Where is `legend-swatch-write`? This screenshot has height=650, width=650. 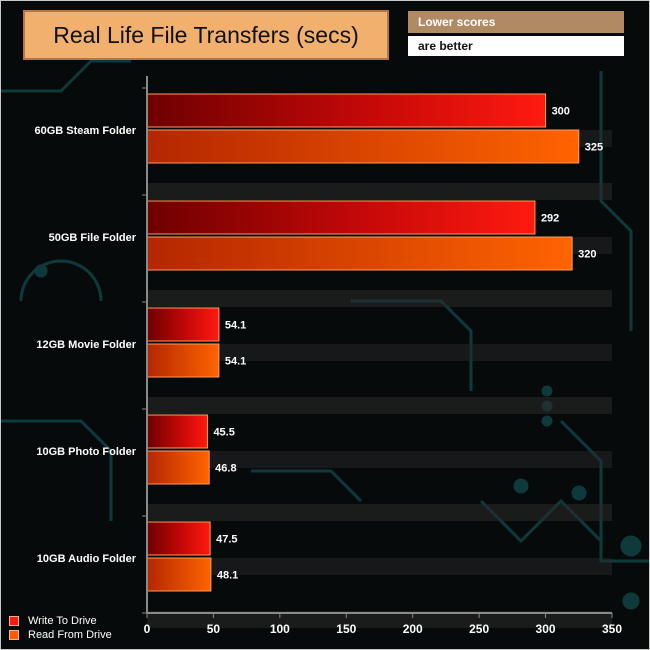
legend-swatch-write is located at coordinates (14, 621).